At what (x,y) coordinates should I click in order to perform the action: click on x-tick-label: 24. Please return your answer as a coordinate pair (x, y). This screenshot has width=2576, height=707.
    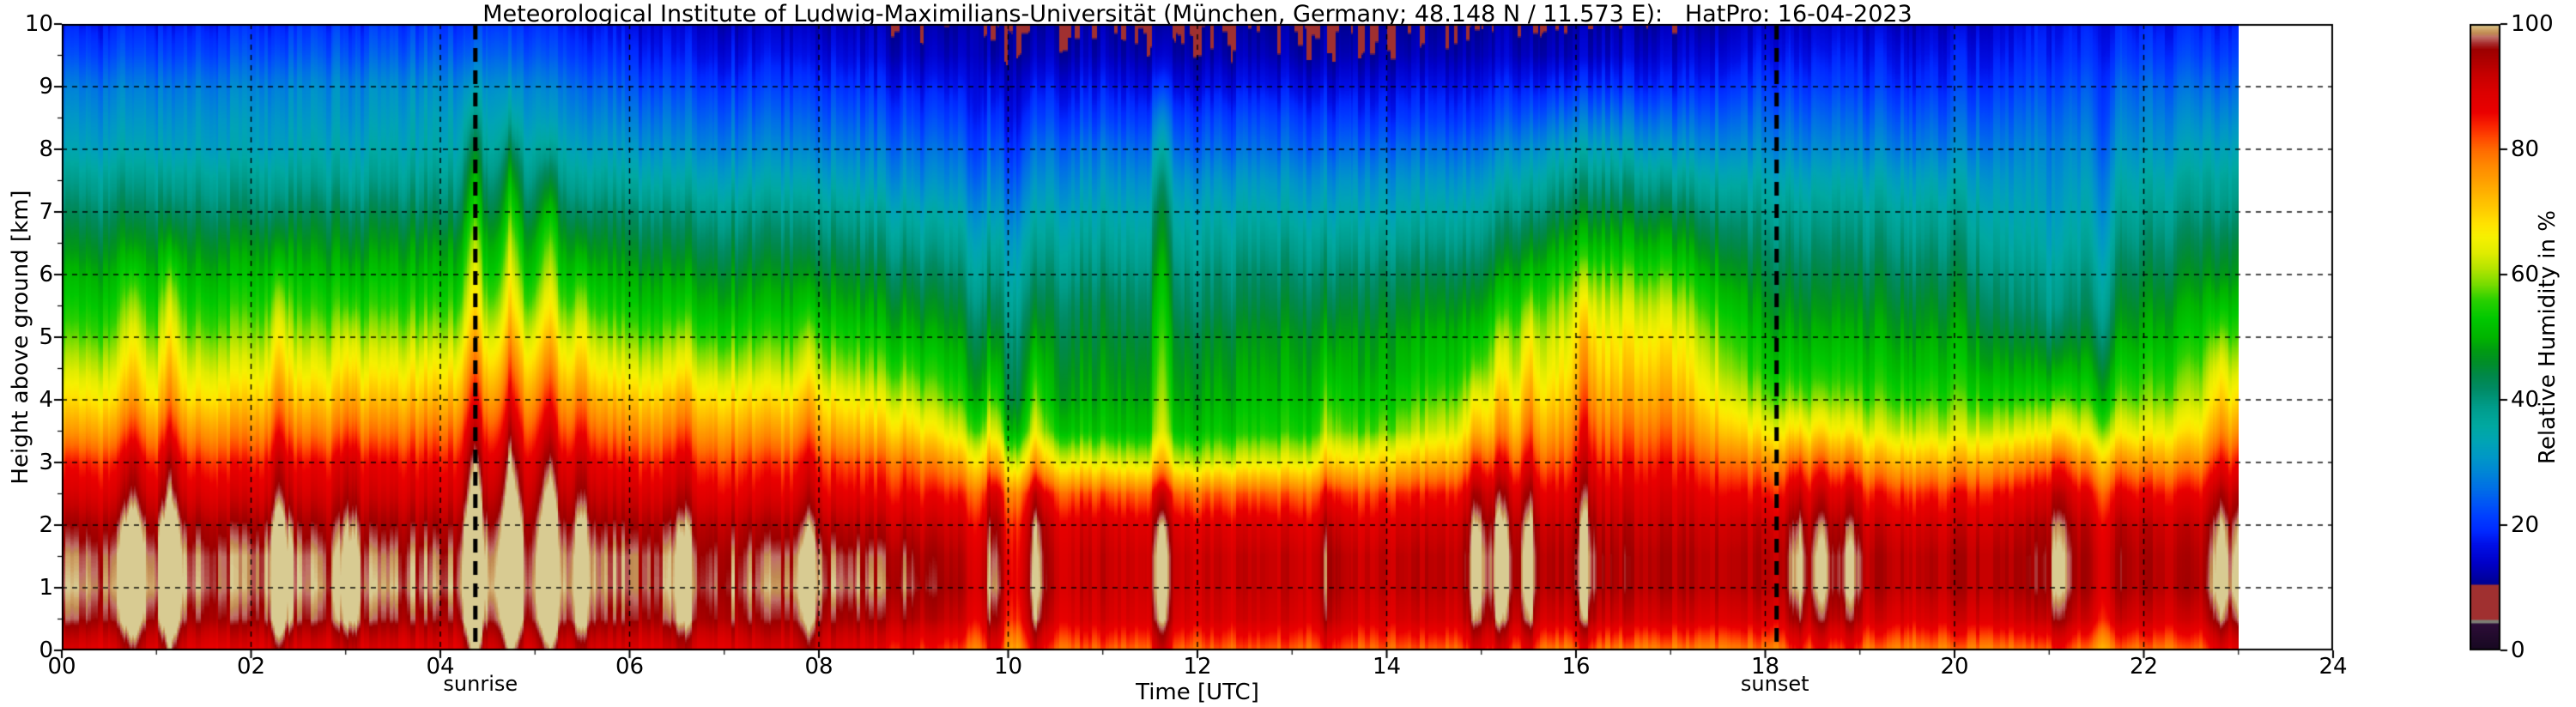
    Looking at the image, I should click on (2333, 667).